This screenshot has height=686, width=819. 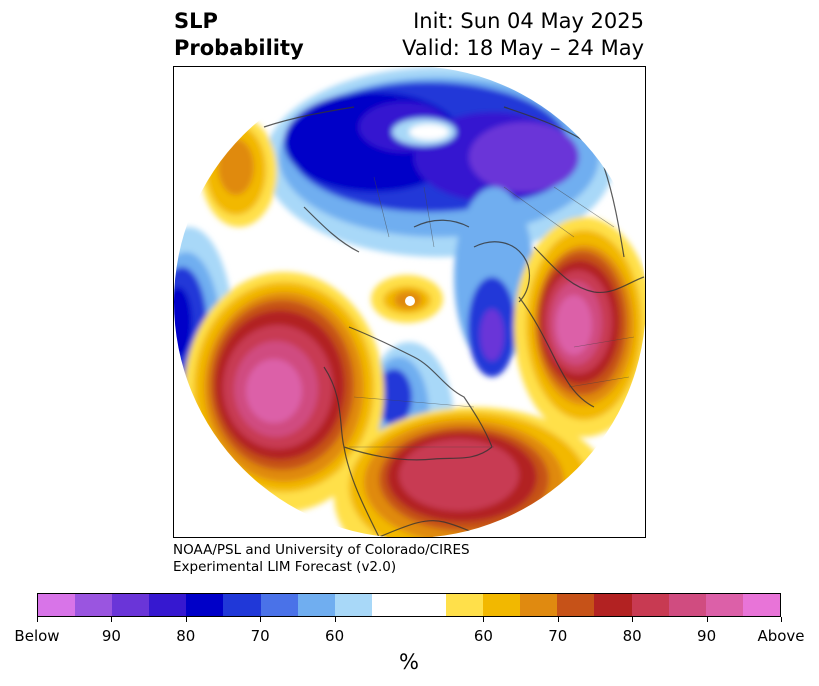 I want to click on title-line-variable: SLP, so click(x=196, y=21).